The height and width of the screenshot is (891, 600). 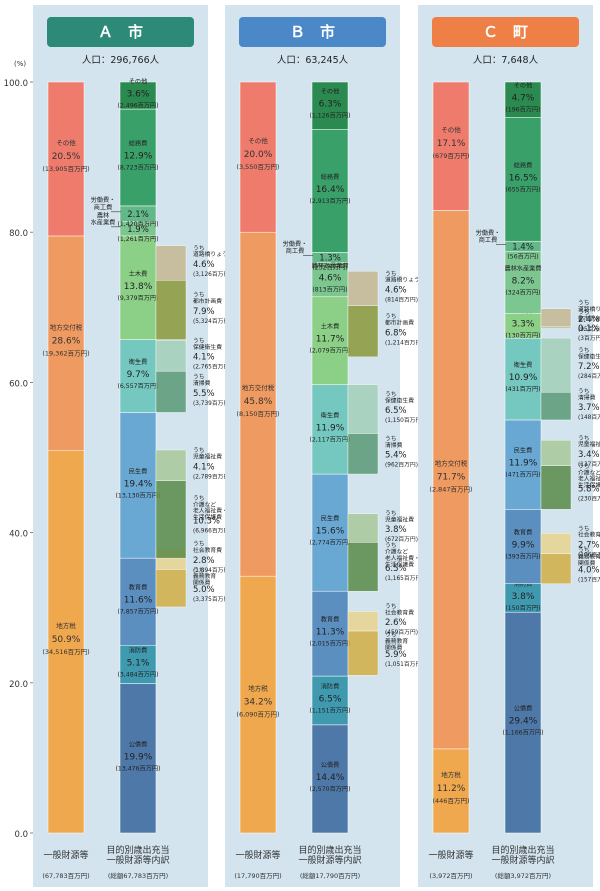 What do you see at coordinates (399, 516) in the screenshot?
I see `sub-bar-segment-name: うち児童福祉費` at bounding box center [399, 516].